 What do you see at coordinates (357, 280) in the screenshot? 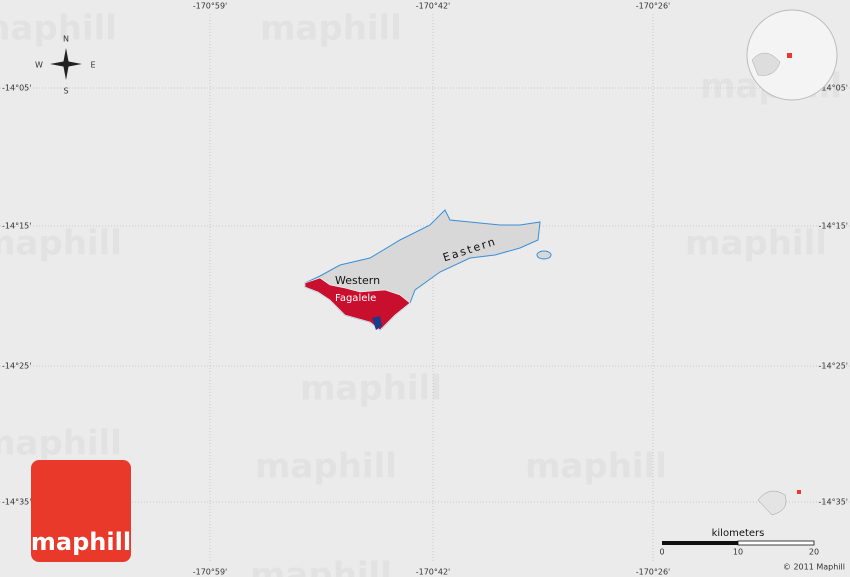
I see `region-label: Western` at bounding box center [357, 280].